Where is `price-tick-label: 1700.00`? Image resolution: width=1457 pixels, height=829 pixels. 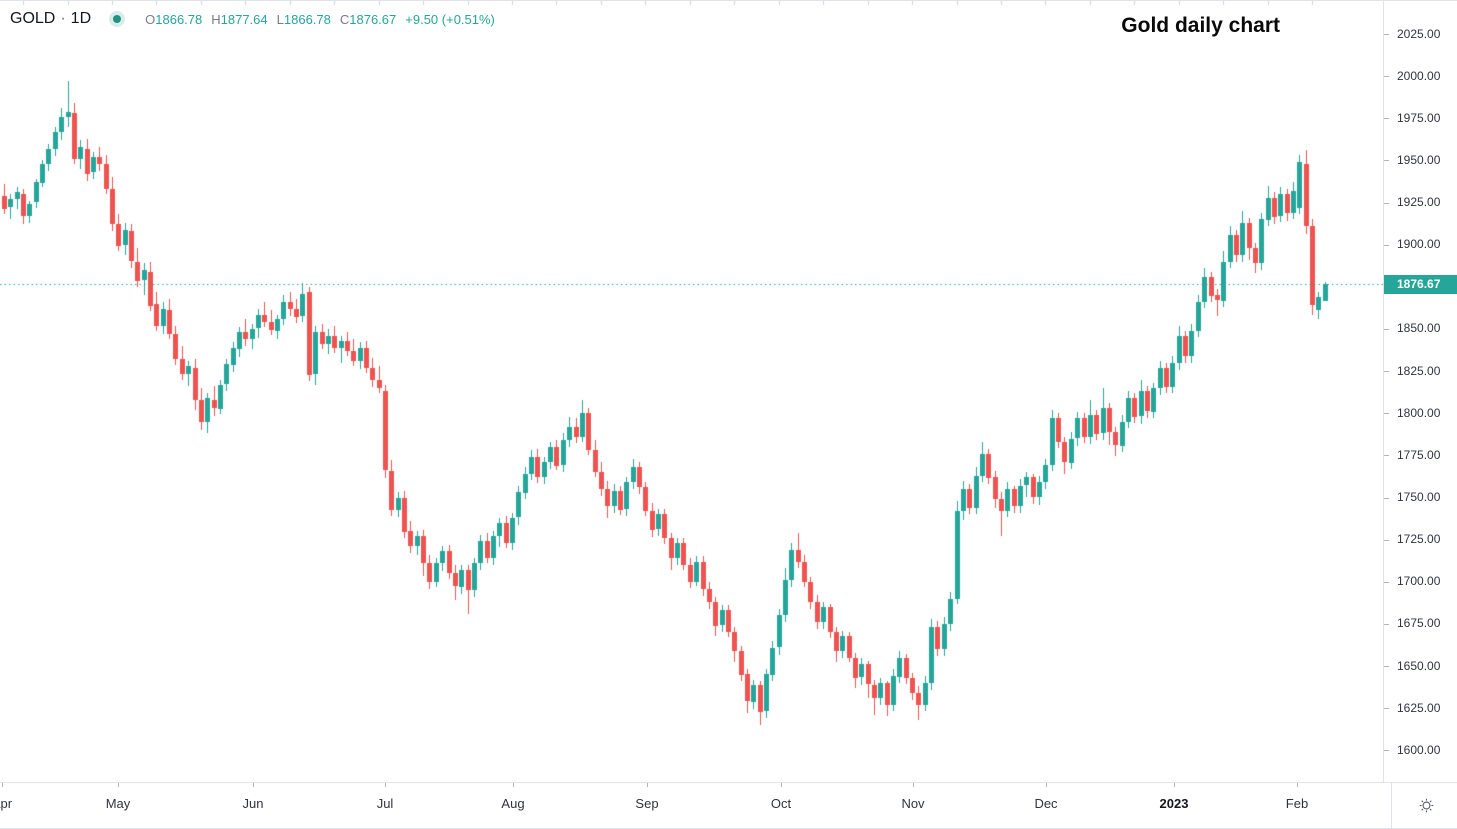
price-tick-label: 1700.00 is located at coordinates (1419, 581).